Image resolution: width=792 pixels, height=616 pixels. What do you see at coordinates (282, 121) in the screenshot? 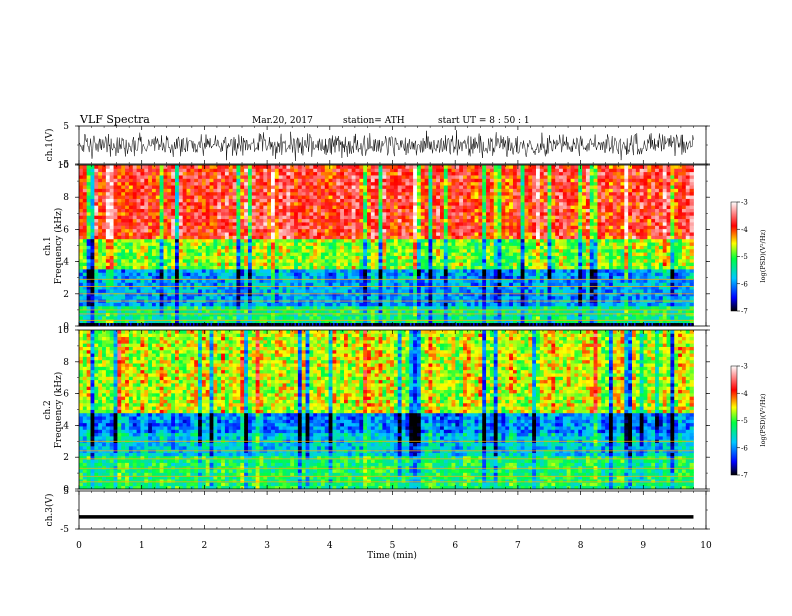
I see `header-date: Mar.20, 2017` at bounding box center [282, 121].